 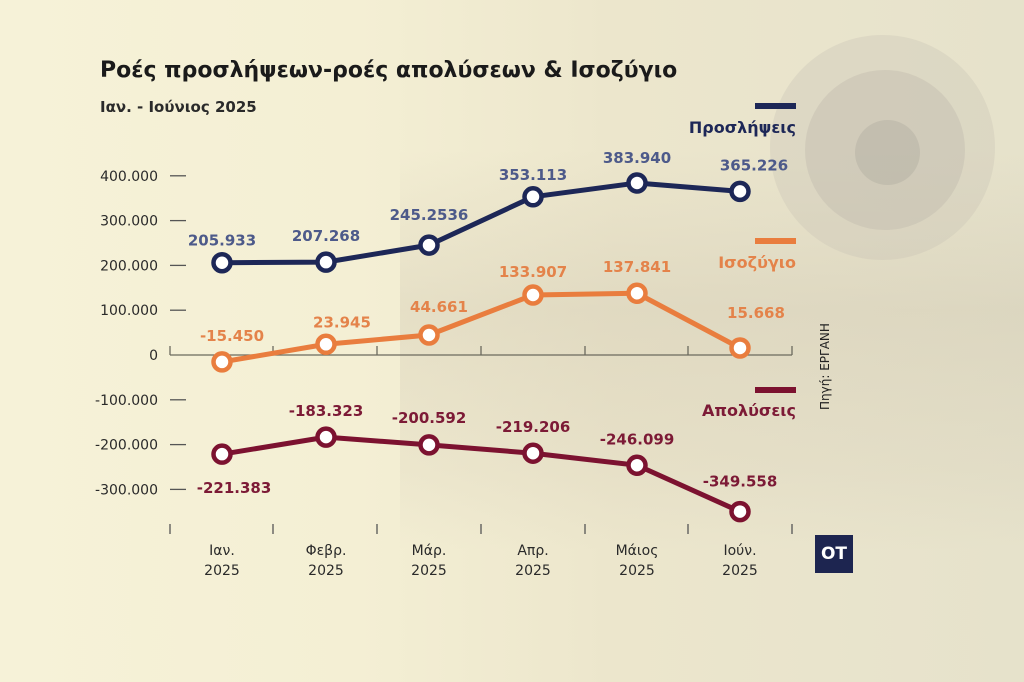 What do you see at coordinates (637, 267) in the screenshot?
I see `data-label-balance: 137.841` at bounding box center [637, 267].